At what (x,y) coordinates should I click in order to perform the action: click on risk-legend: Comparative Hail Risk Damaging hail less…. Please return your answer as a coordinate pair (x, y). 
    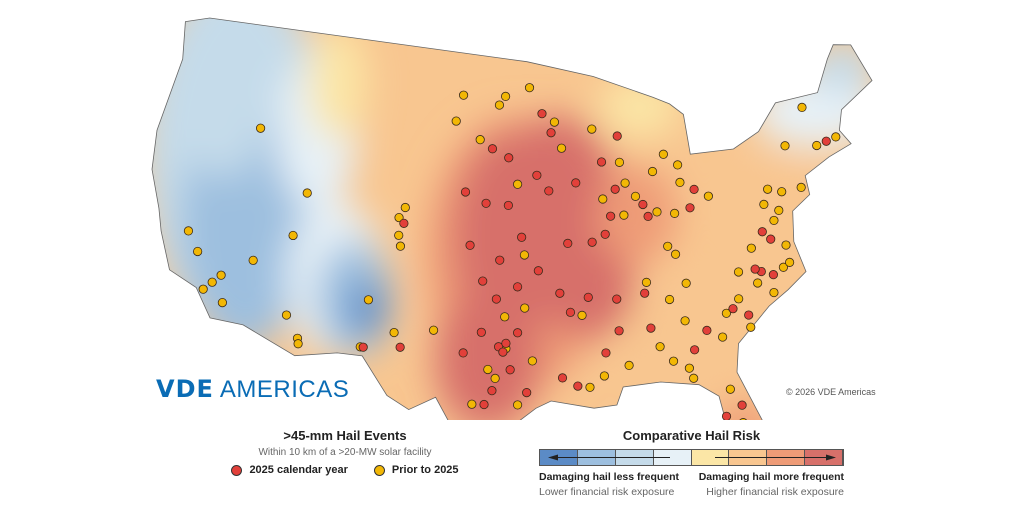
    Looking at the image, I should click on (691, 463).